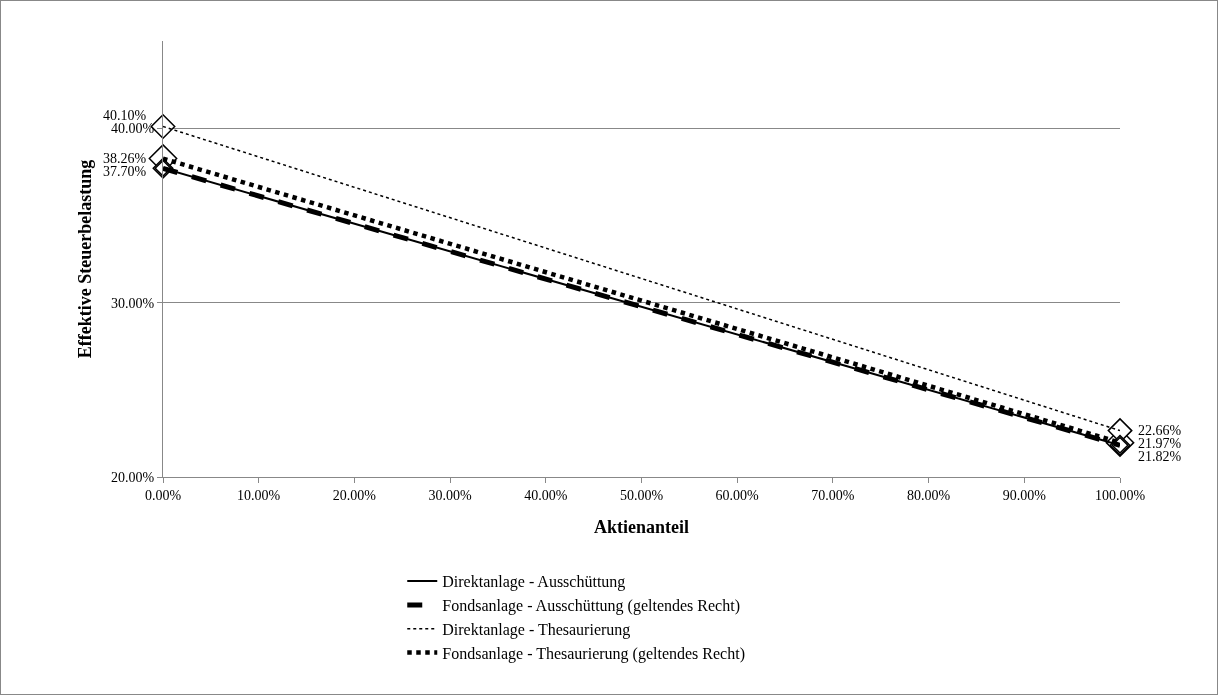 The width and height of the screenshot is (1218, 695). What do you see at coordinates (641, 495) in the screenshot?
I see `x-tick-label: 50.00%` at bounding box center [641, 495].